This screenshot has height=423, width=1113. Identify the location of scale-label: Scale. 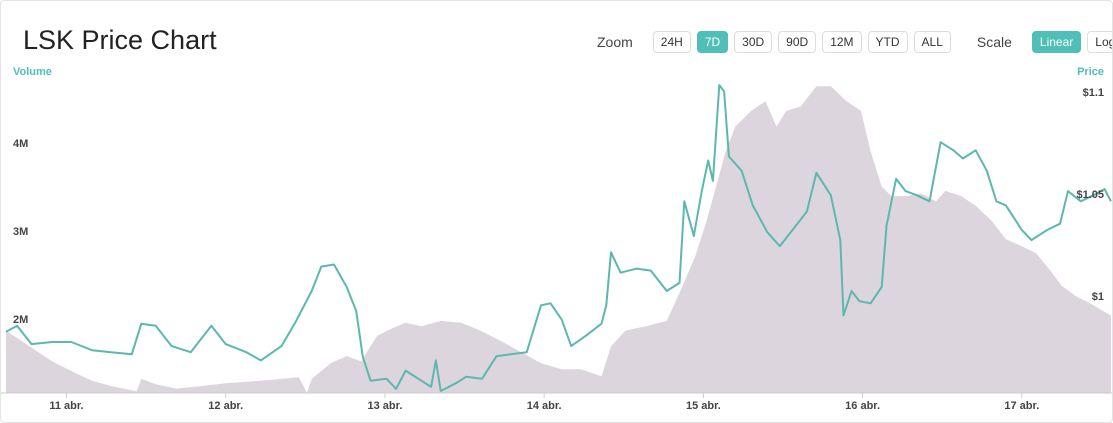
(994, 42).